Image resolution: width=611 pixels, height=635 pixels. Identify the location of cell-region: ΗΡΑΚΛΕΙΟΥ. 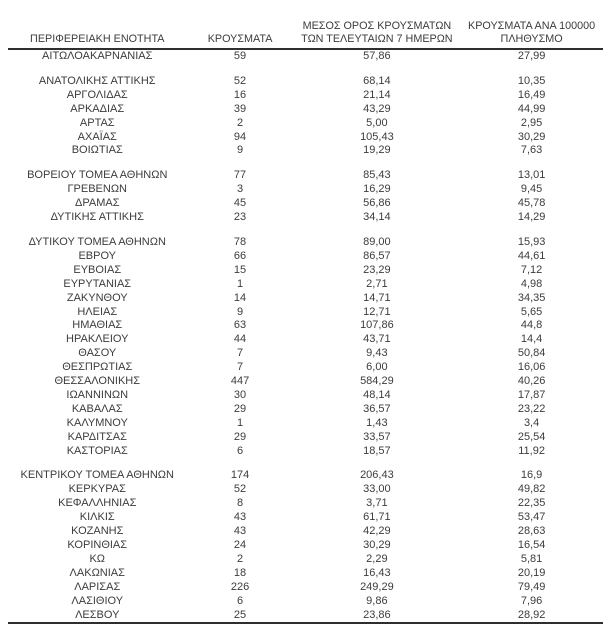
(97, 339).